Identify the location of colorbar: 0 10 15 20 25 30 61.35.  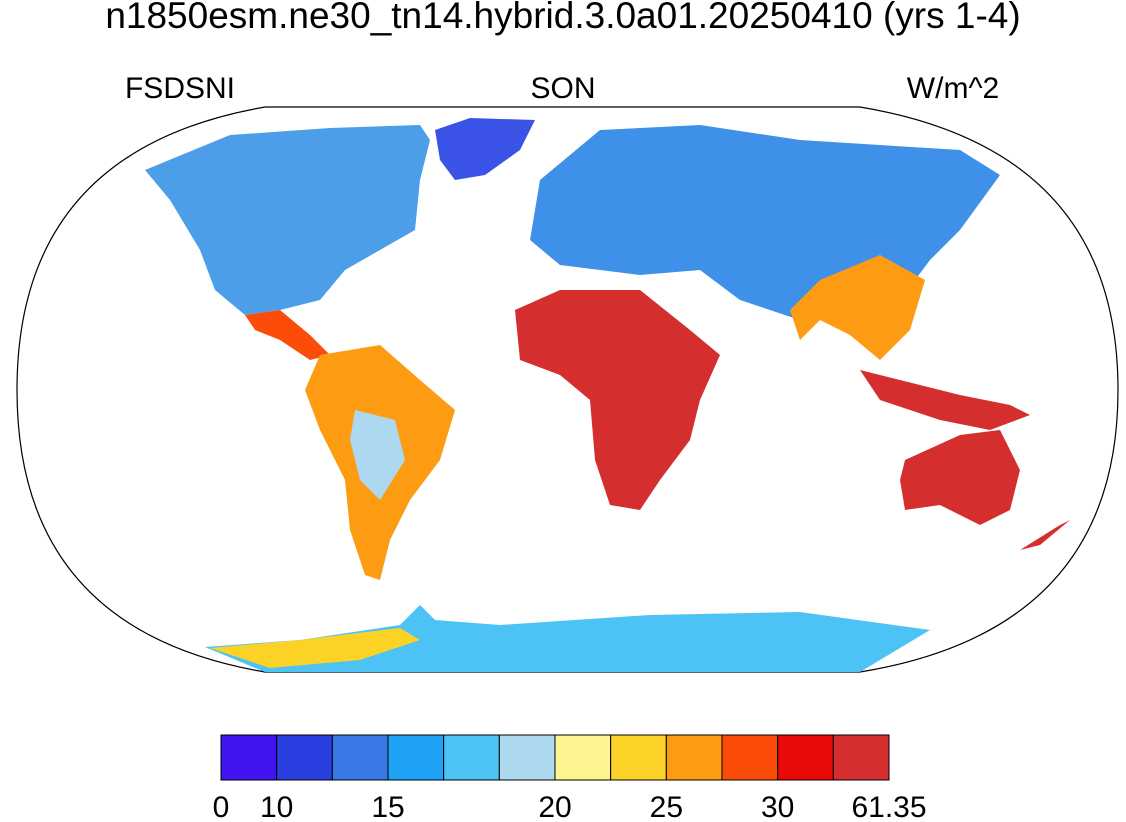
(570, 778).